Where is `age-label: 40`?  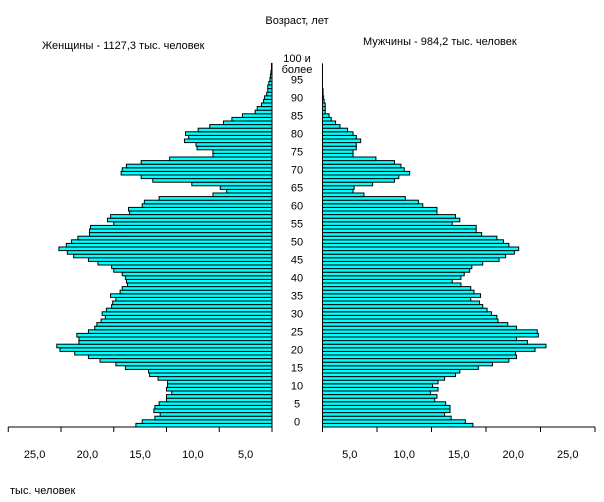
age-label: 40 is located at coordinates (297, 279).